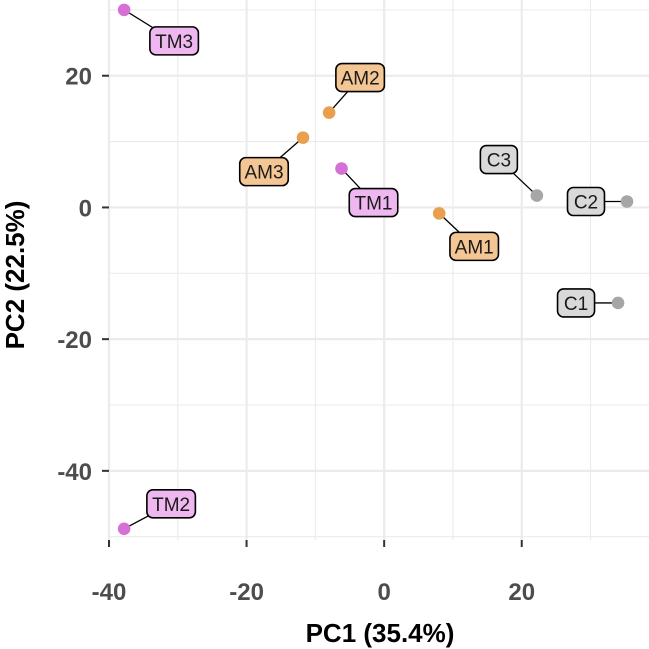 This screenshot has width=649, height=649. I want to click on point-label-tm1: TM1, so click(373, 202).